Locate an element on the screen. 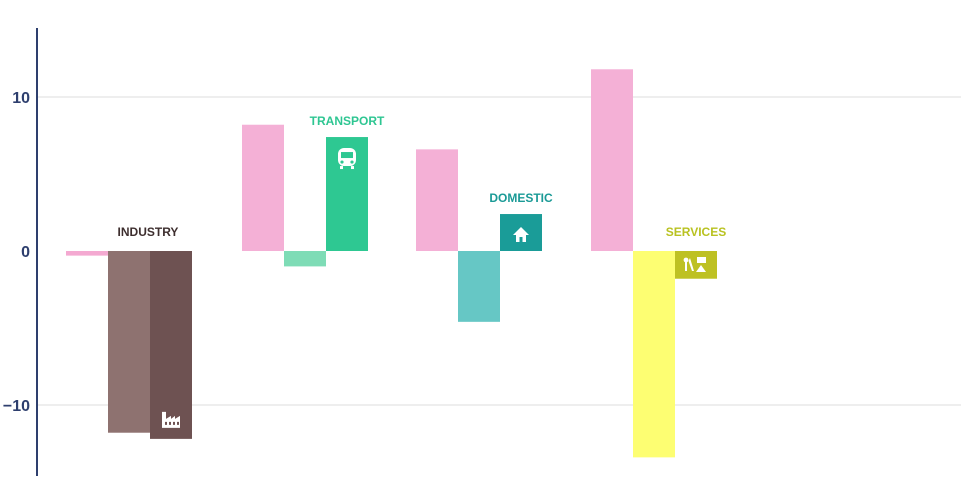 The width and height of the screenshot is (961, 503). category-label-transport: TRANSPORT is located at coordinates (347, 121).